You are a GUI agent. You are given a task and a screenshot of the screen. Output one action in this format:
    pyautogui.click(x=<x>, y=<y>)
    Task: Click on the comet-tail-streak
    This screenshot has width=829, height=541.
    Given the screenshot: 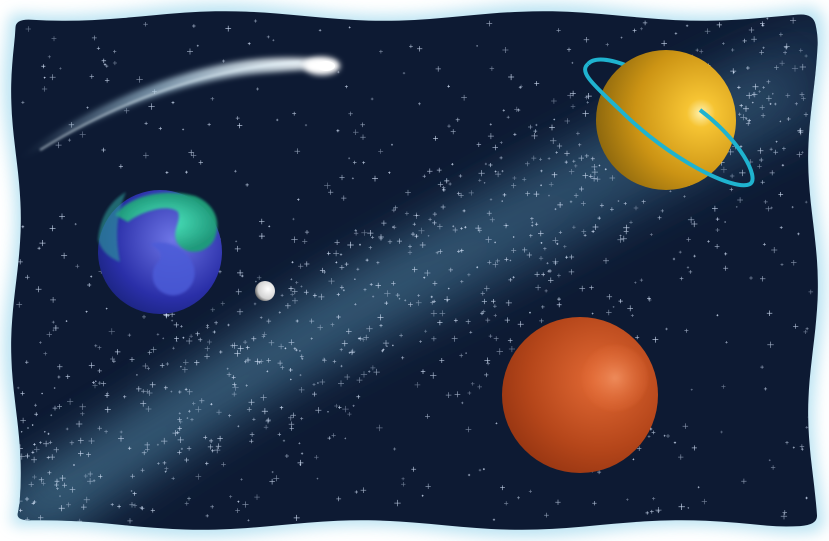 What is the action you would take?
    pyautogui.click(x=170, y=106)
    